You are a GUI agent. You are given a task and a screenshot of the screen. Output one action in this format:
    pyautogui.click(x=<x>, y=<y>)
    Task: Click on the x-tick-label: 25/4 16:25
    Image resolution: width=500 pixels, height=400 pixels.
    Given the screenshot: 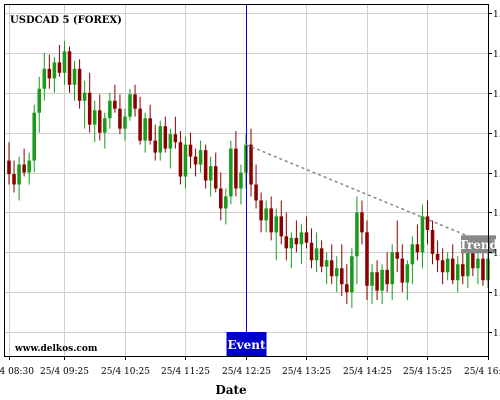 What is the action you would take?
    pyautogui.click(x=482, y=372)
    